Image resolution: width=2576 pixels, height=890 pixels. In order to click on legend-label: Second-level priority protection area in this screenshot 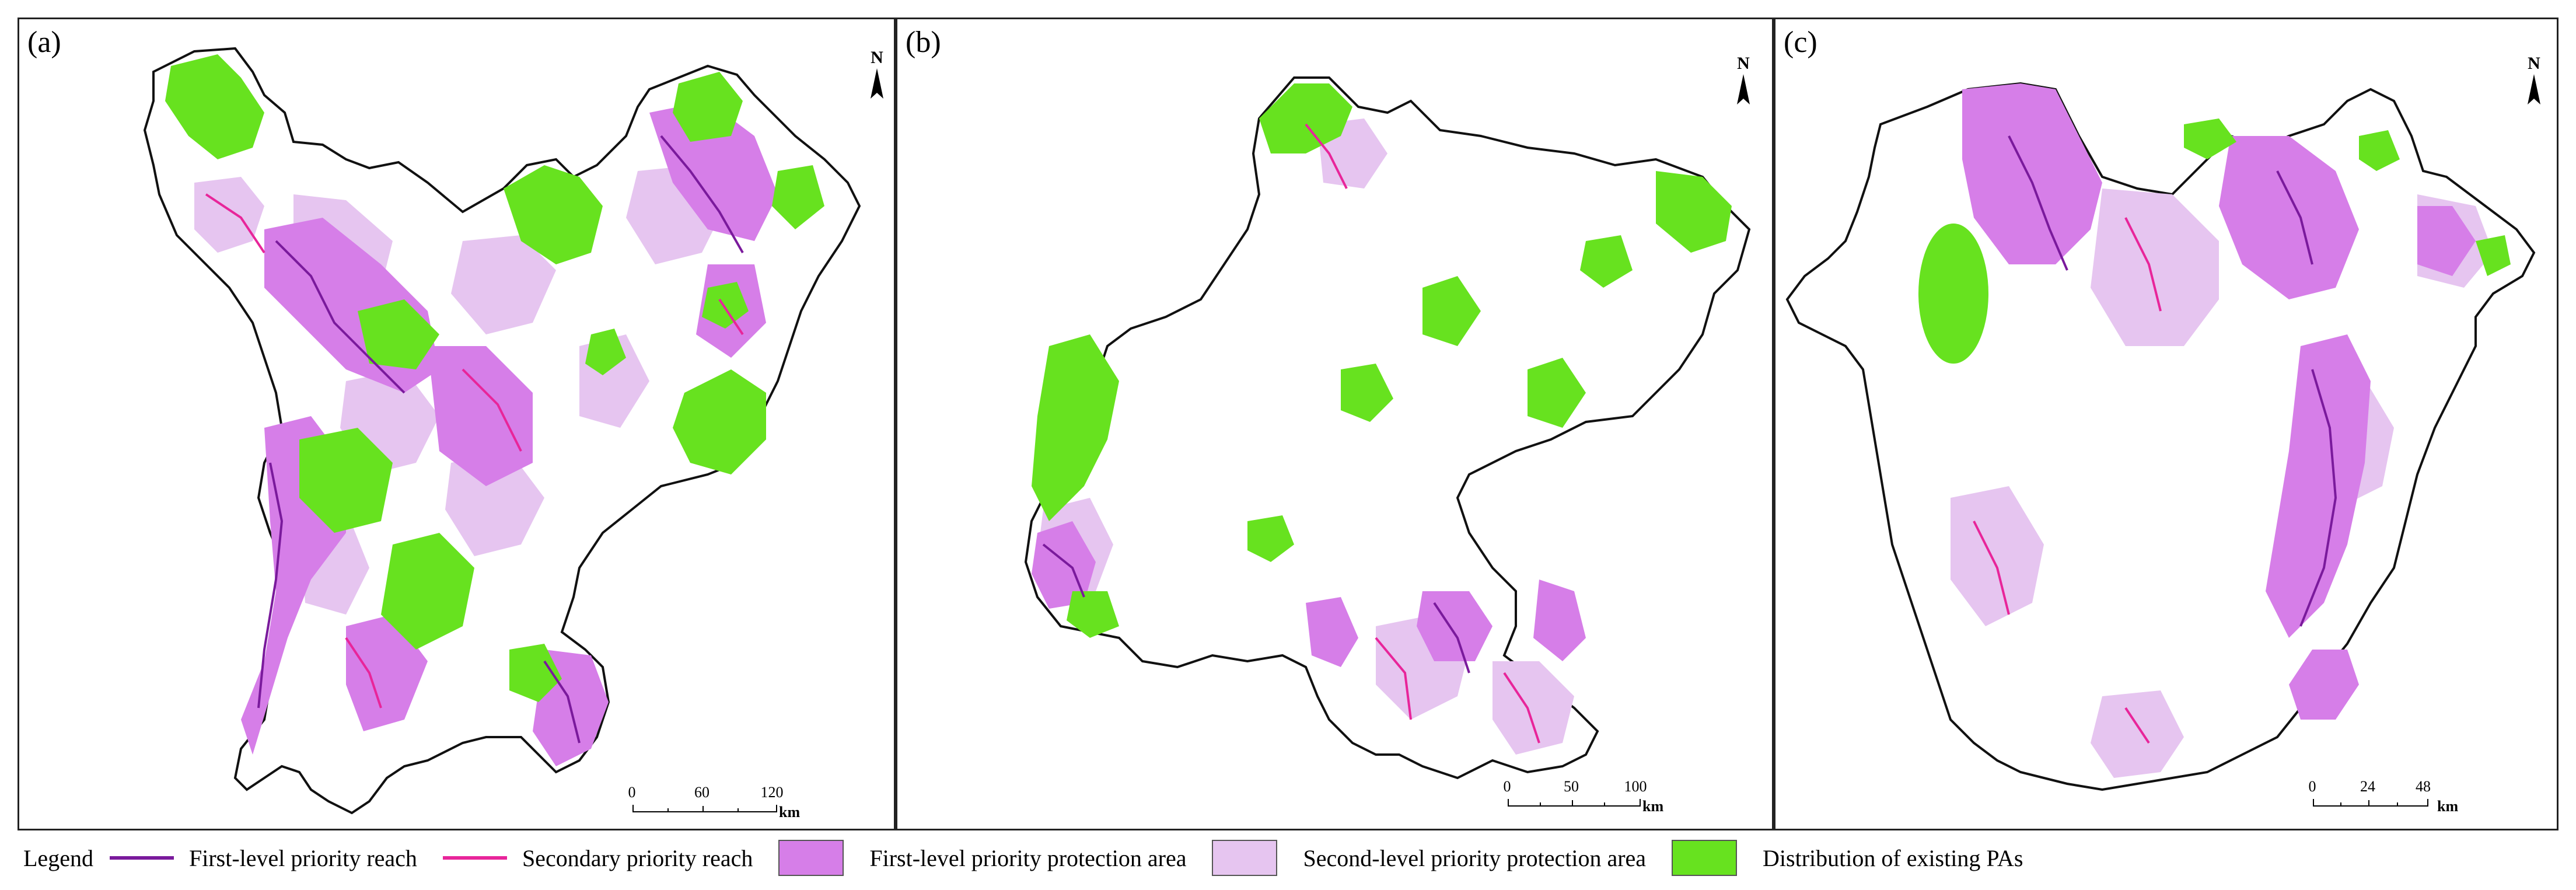, I will do `click(1475, 857)`.